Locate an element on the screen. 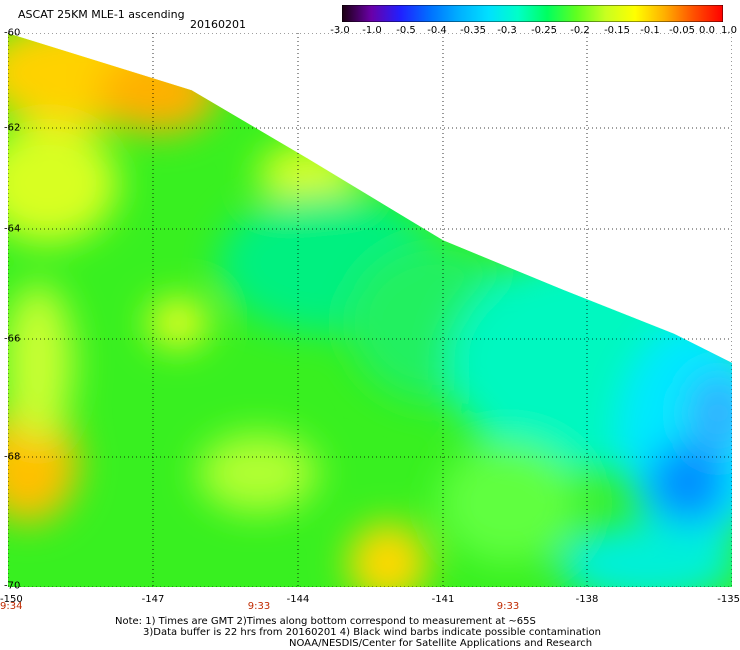 Image resolution: width=740 pixels, height=650 pixels. colorbar-label: 1.0 is located at coordinates (729, 30).